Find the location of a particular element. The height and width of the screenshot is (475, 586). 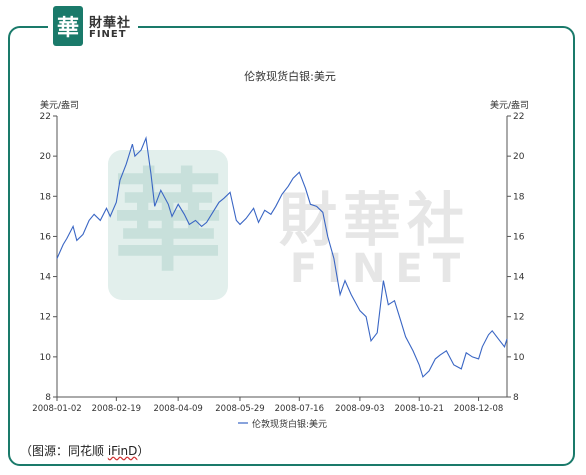

watermark-logo-char: 華 is located at coordinates (168, 221).